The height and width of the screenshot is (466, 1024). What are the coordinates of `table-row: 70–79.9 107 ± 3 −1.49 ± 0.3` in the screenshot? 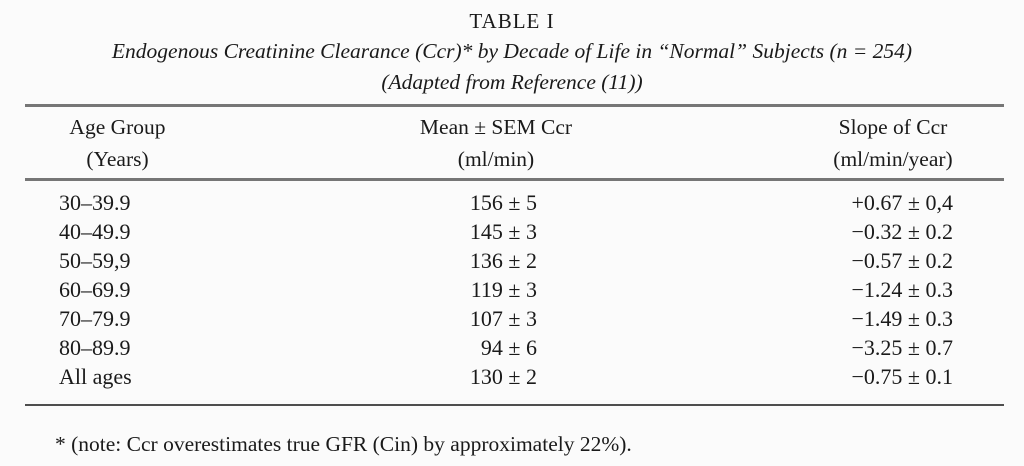 It's located at (514, 318).